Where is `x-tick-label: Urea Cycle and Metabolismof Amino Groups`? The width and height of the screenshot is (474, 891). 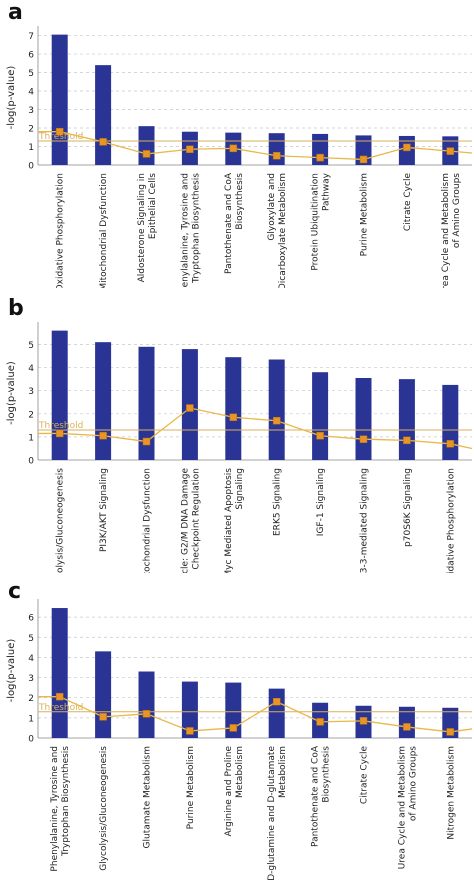 x-tick-label: Urea Cycle and Metabolismof Amino Groups is located at coordinates (407, 808).